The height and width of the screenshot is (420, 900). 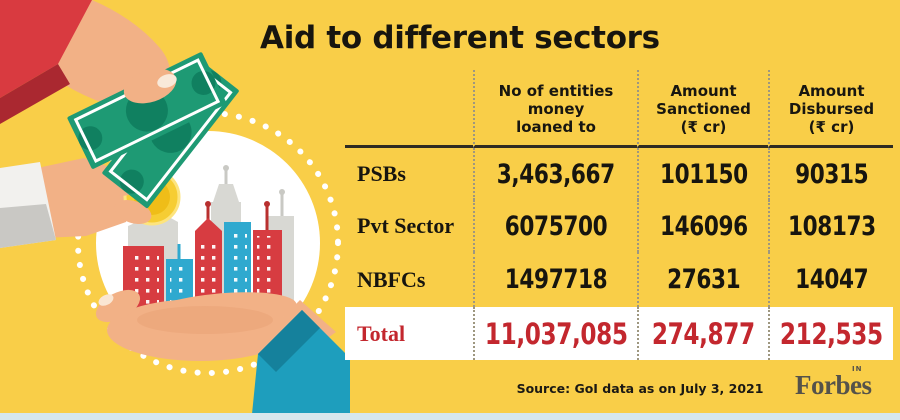 What do you see at coordinates (406, 225) in the screenshot?
I see `row-label-pvt-sector: Pvt Sector` at bounding box center [406, 225].